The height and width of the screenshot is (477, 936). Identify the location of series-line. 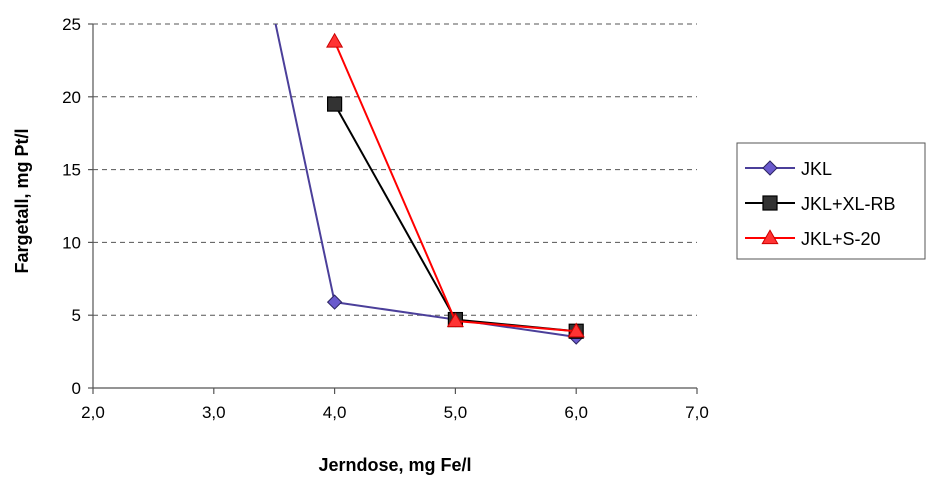
(455, 218).